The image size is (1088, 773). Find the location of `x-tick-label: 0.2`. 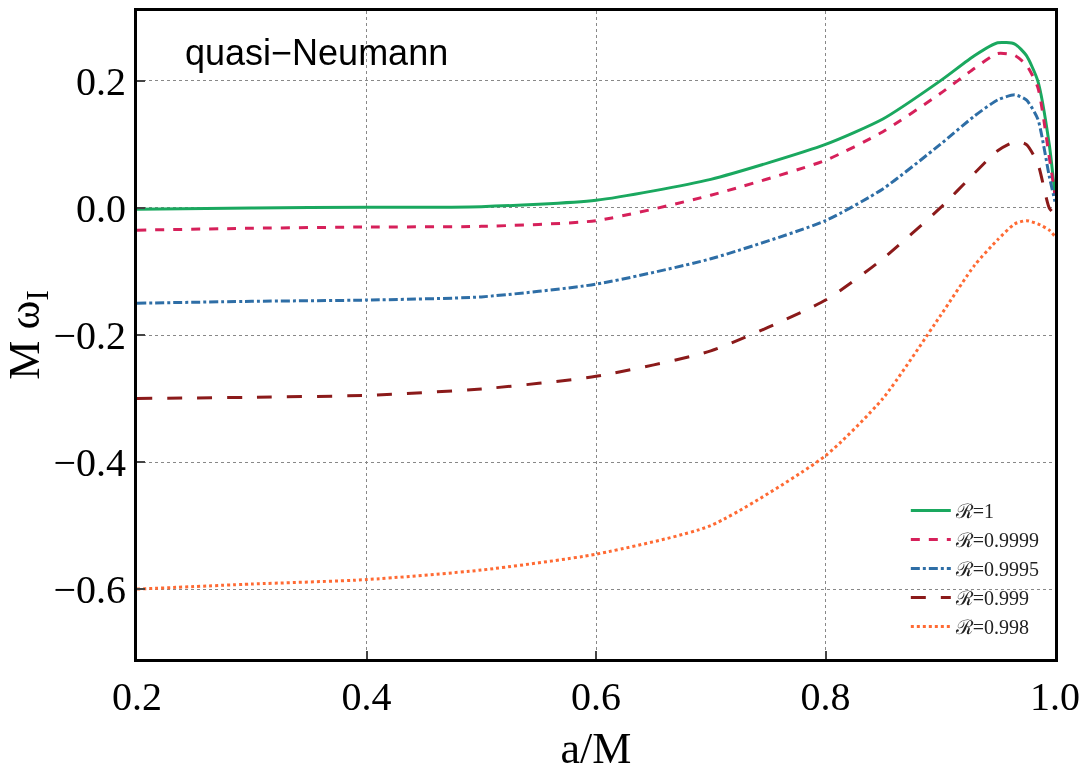

x-tick-label: 0.2 is located at coordinates (137, 696).